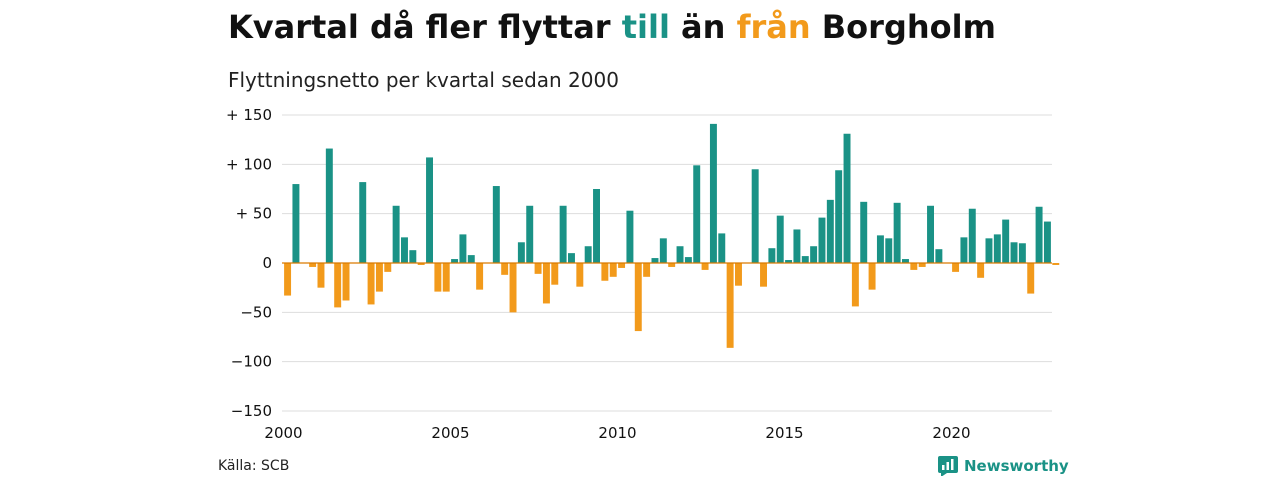  I want to click on y-tick-label: + 50, so click(254, 214).